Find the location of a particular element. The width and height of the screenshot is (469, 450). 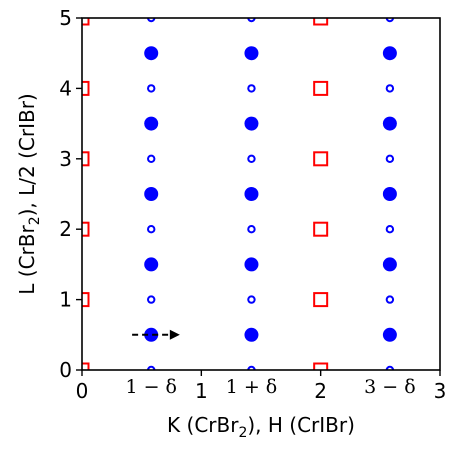

arrow-head is located at coordinates (174, 334).